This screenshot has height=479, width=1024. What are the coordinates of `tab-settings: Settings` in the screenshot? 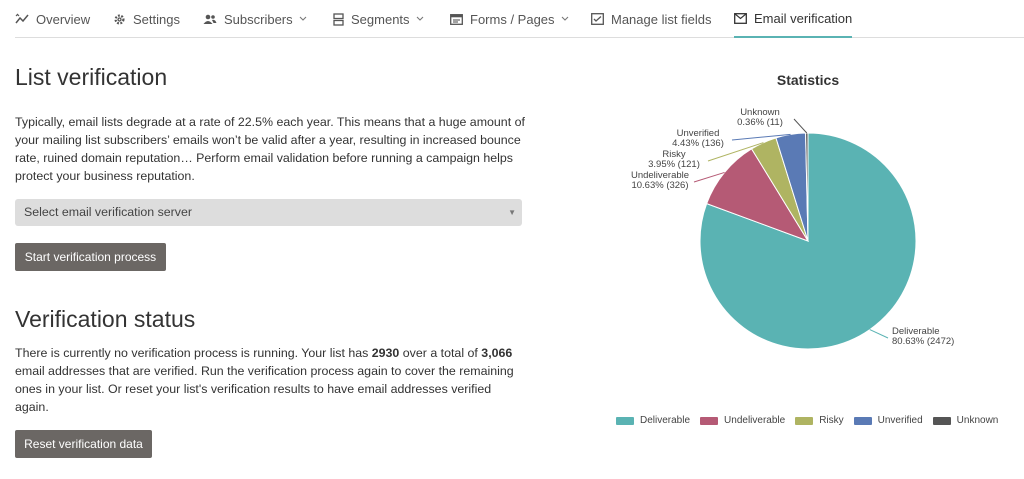 It's located at (146, 19).